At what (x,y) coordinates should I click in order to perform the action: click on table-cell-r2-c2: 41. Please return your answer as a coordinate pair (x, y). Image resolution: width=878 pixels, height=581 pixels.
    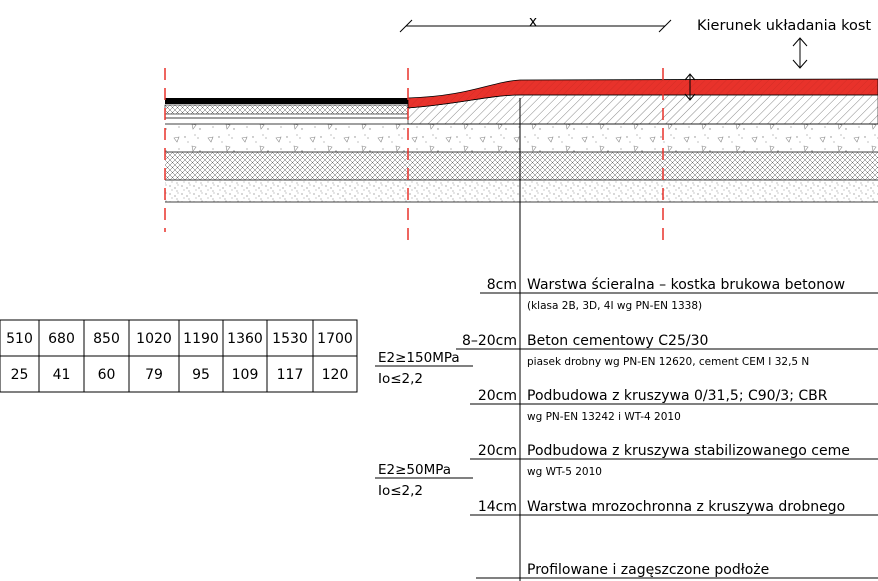
    Looking at the image, I should click on (62, 375).